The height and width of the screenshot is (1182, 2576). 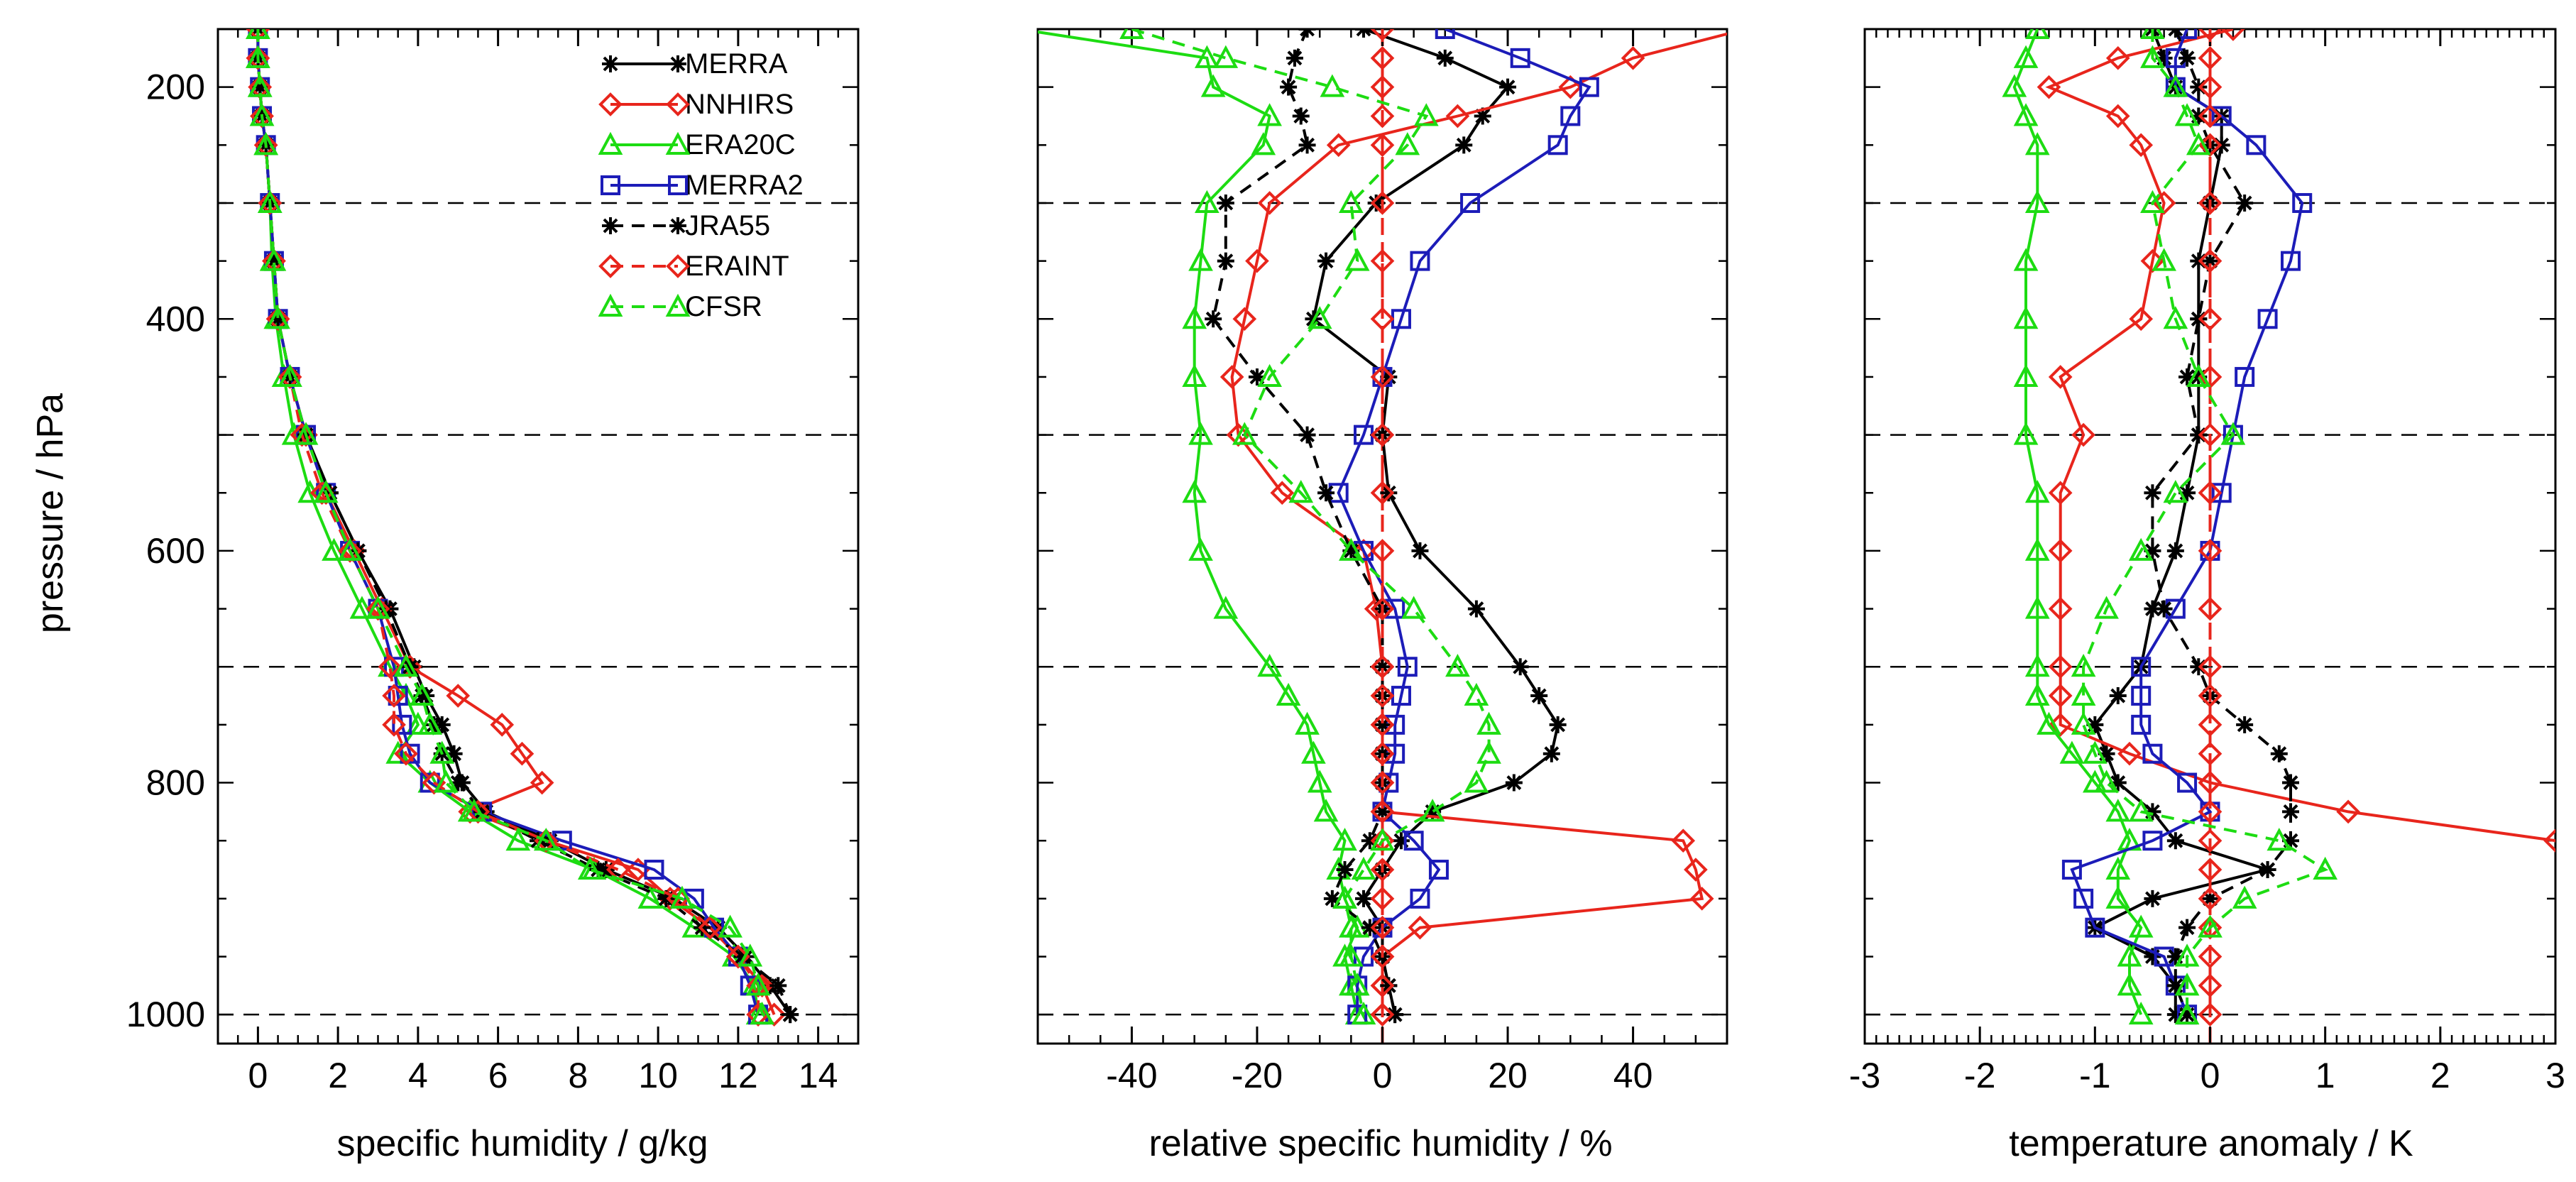 I want to click on y-axis-label: pressure / hPa, so click(x=50, y=513).